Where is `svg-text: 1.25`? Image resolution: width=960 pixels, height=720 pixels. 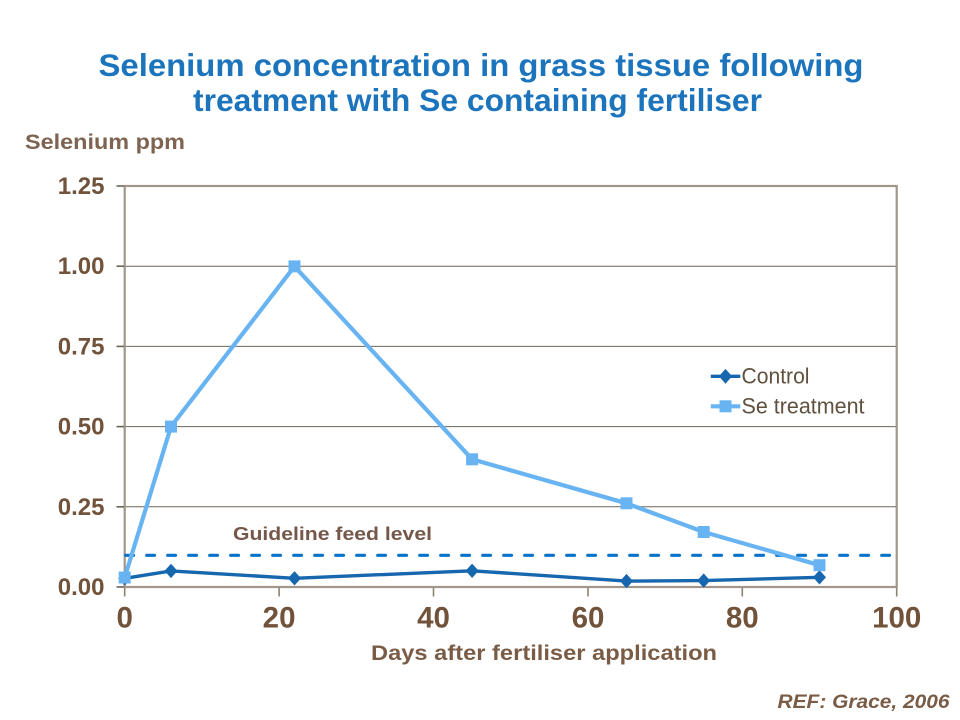 svg-text: 1.25 is located at coordinates (81, 186).